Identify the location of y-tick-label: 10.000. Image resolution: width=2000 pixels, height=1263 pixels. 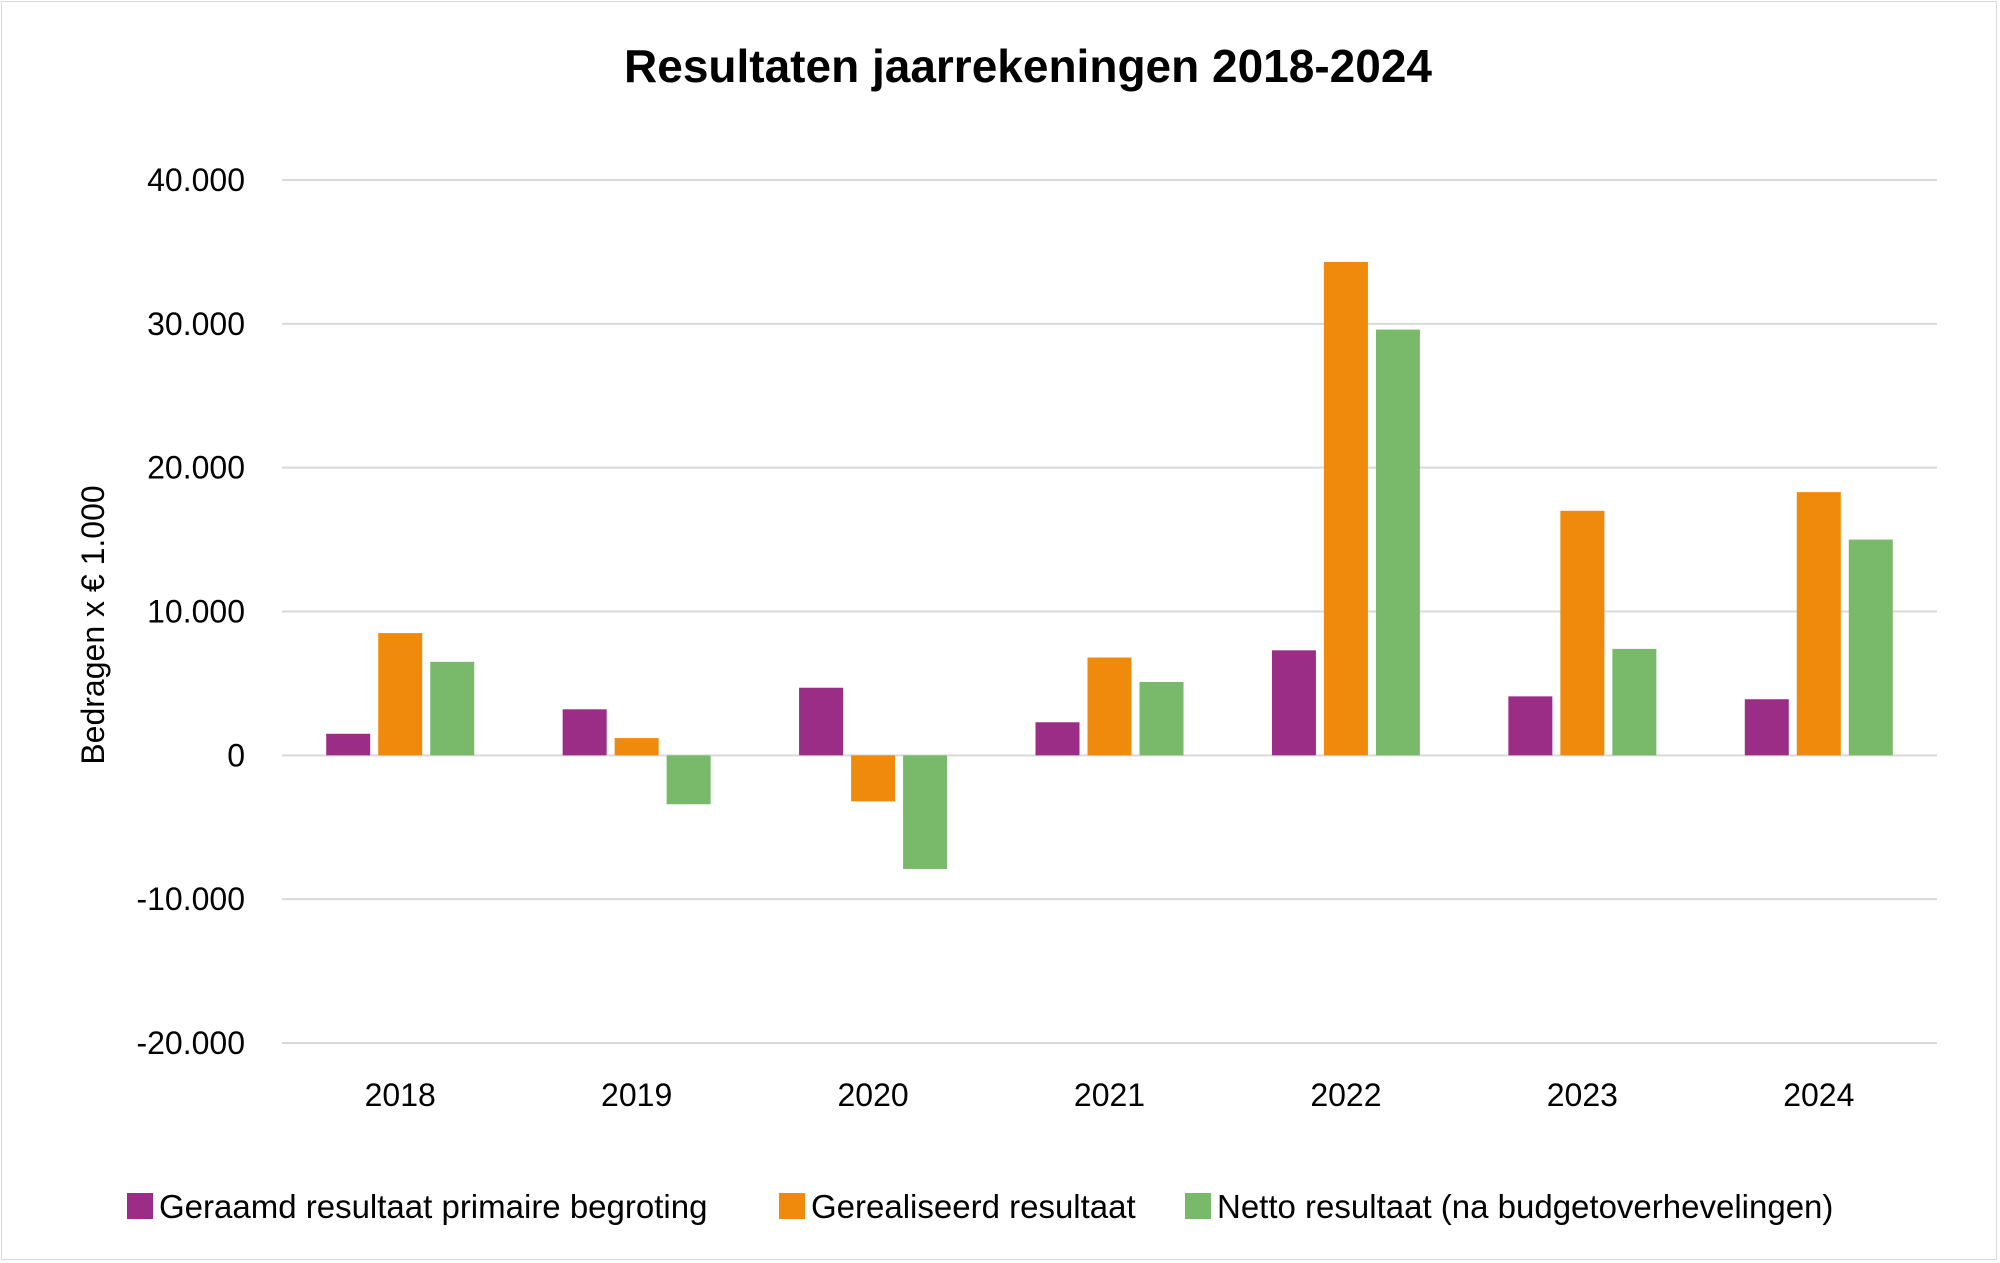
(196, 612).